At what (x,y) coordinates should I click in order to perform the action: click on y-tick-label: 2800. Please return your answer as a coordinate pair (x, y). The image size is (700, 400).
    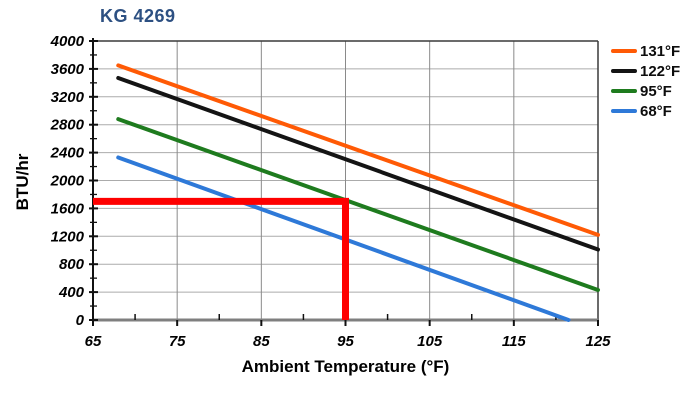
    Looking at the image, I should click on (67, 125).